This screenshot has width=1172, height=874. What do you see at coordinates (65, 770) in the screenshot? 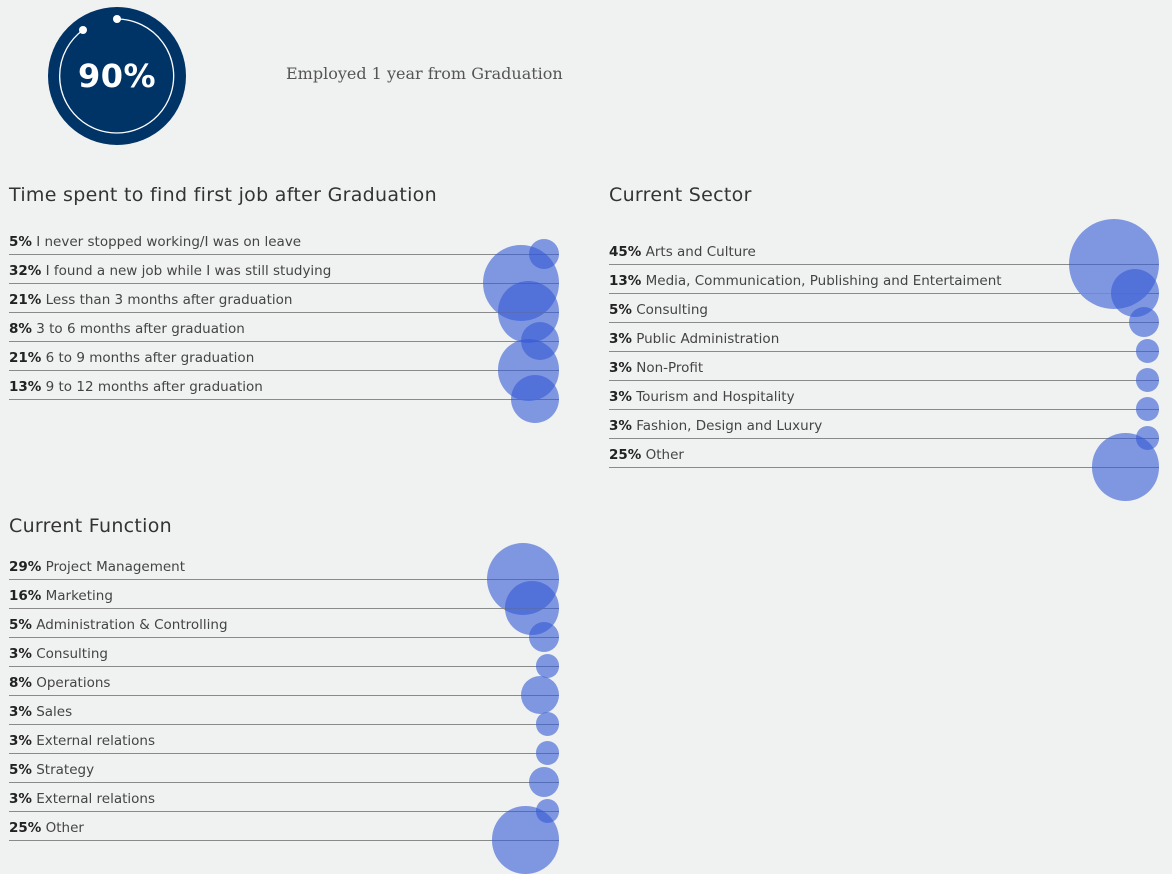
I see `row-label-text: Strategy` at bounding box center [65, 770].